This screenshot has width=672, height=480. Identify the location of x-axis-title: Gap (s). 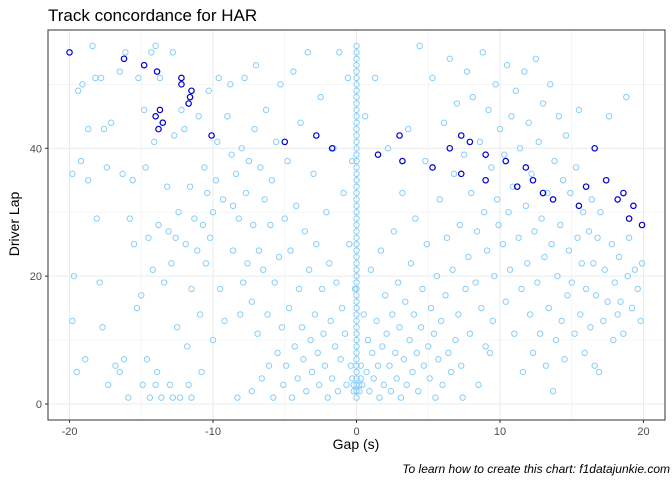
(356, 444).